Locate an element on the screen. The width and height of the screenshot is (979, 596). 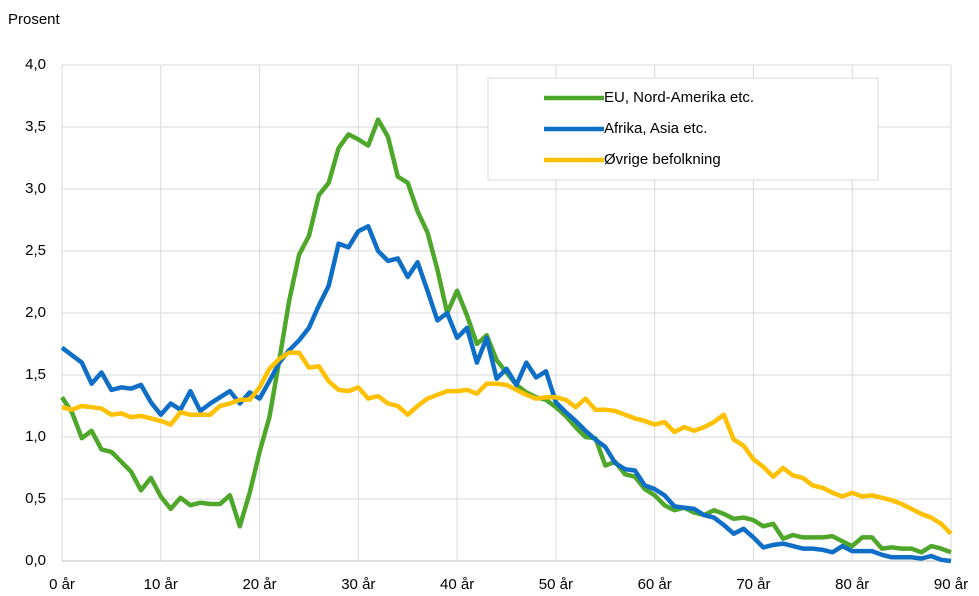
y-tick-label: 3,5 is located at coordinates (35, 126).